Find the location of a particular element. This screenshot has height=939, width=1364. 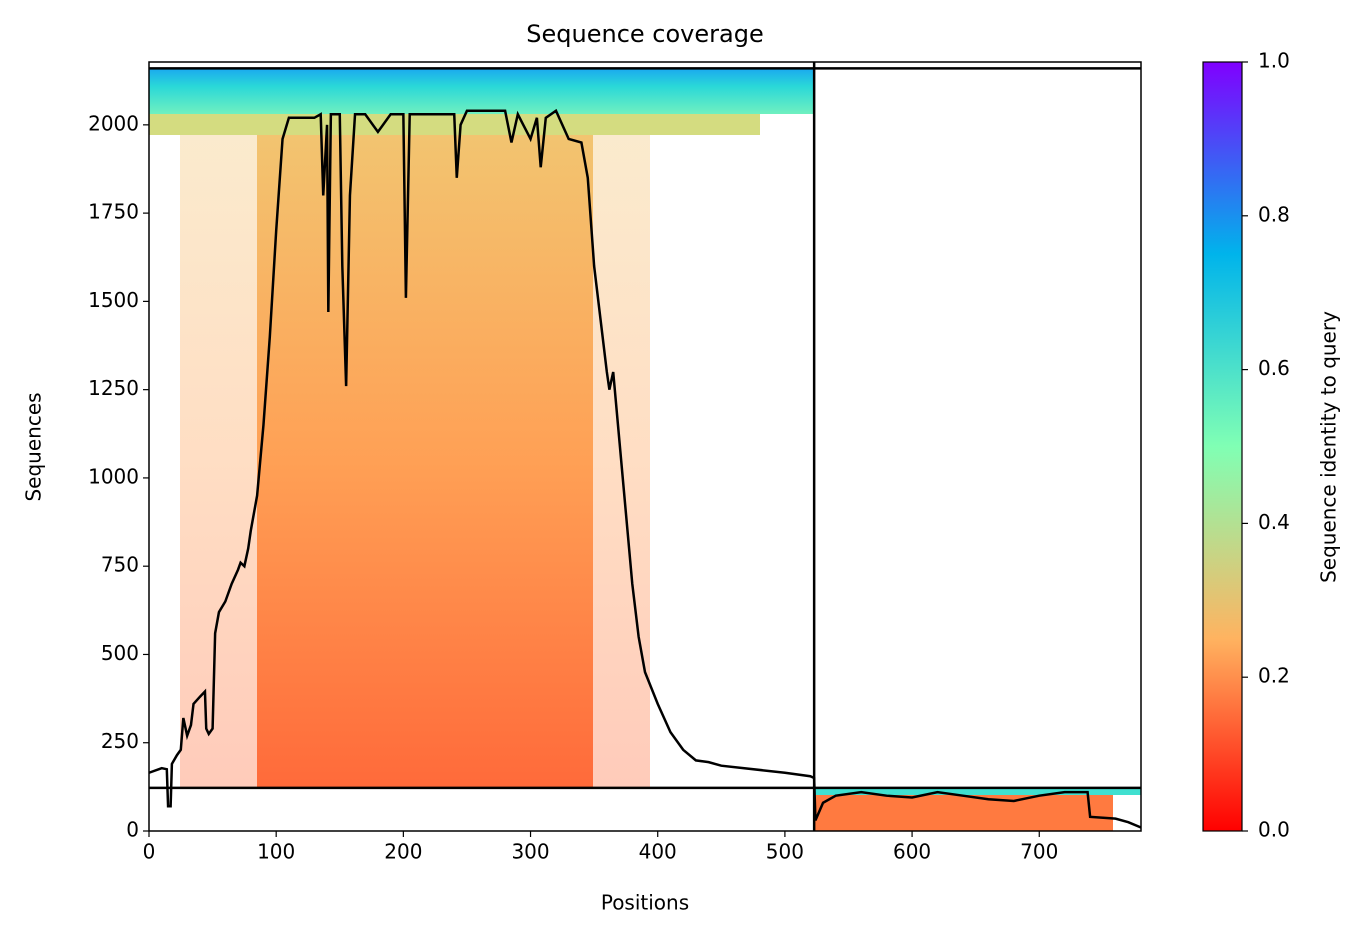

colorbar-tick-label: 0.8 is located at coordinates (1274, 214).